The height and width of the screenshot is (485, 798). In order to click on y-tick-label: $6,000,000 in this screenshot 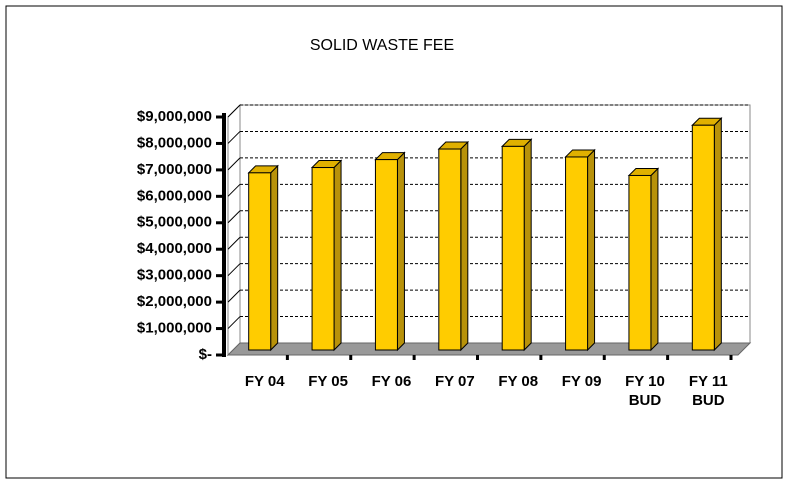, I will do `click(174, 195)`.